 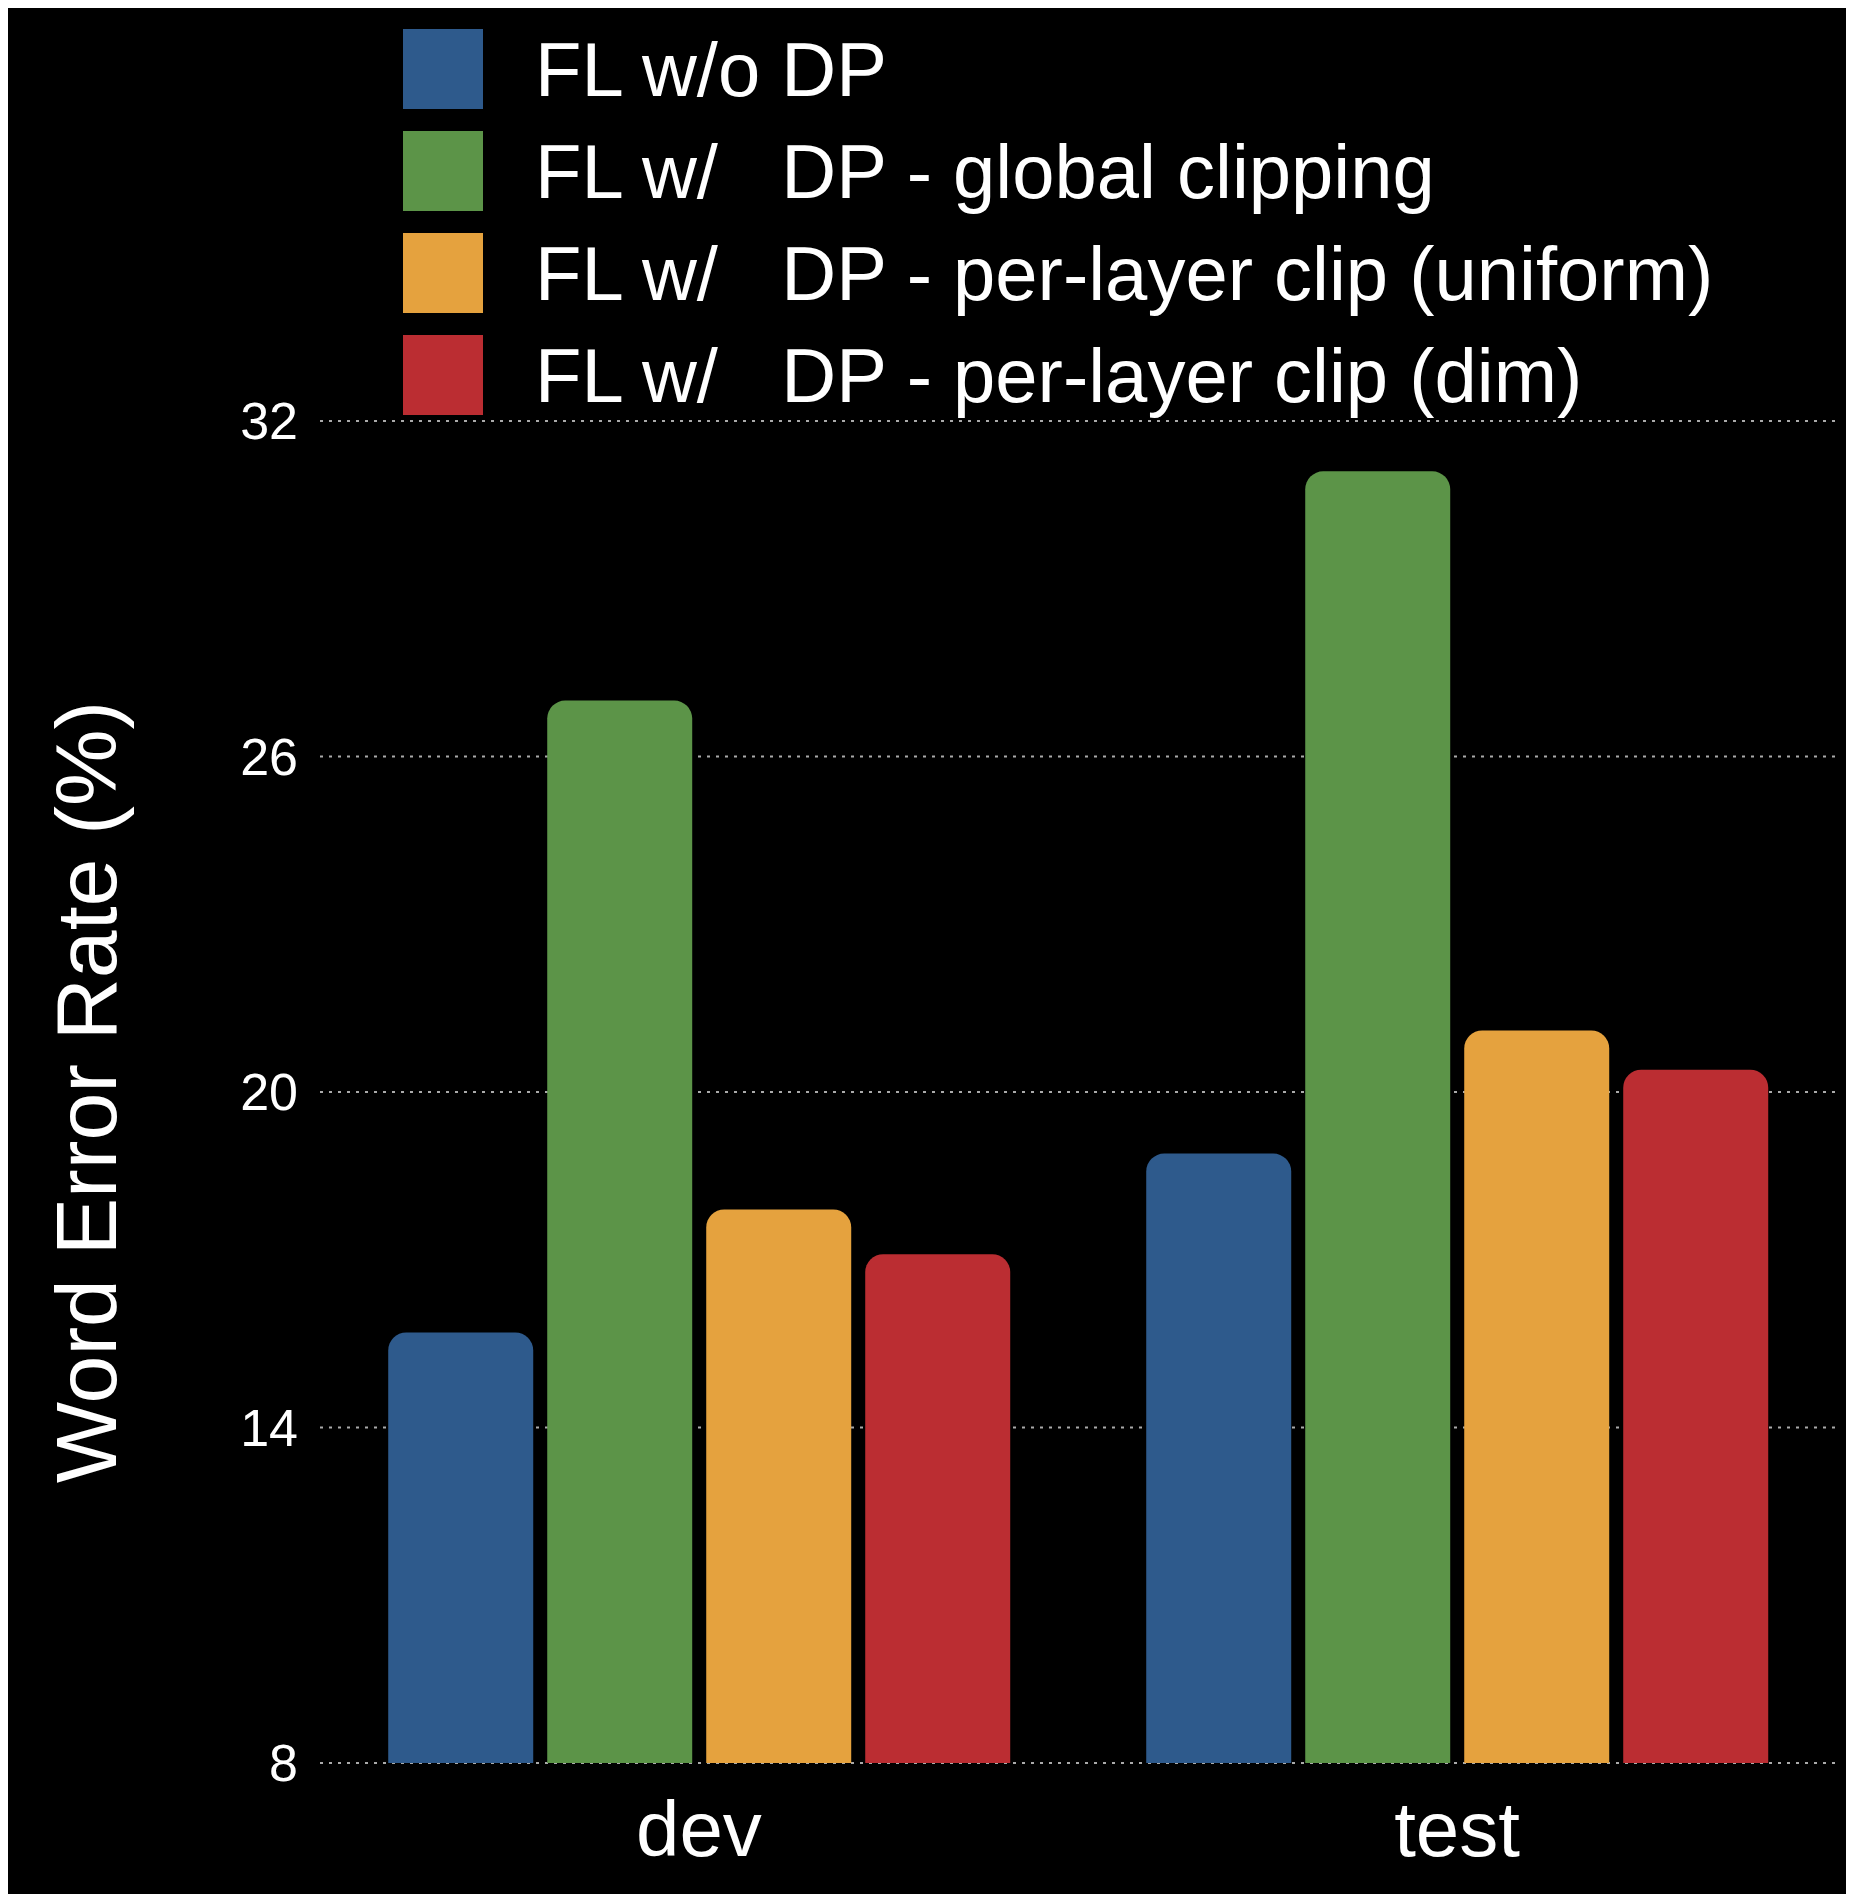 What do you see at coordinates (699, 1829) in the screenshot?
I see `x-tick-label: dev` at bounding box center [699, 1829].